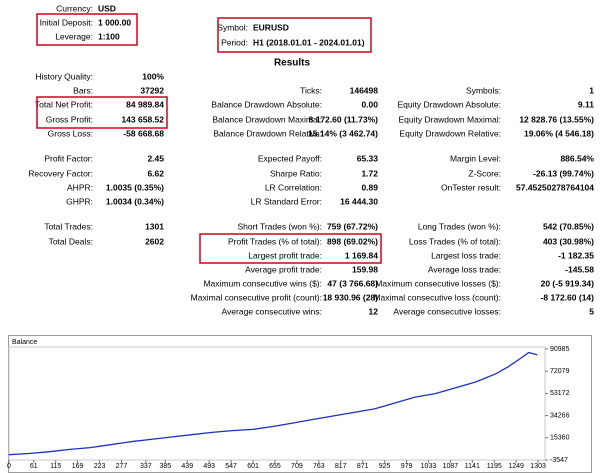 This screenshot has height=473, width=600. Describe the element at coordinates (466, 255) in the screenshot. I see `stat-label: Largest loss trade:` at that location.